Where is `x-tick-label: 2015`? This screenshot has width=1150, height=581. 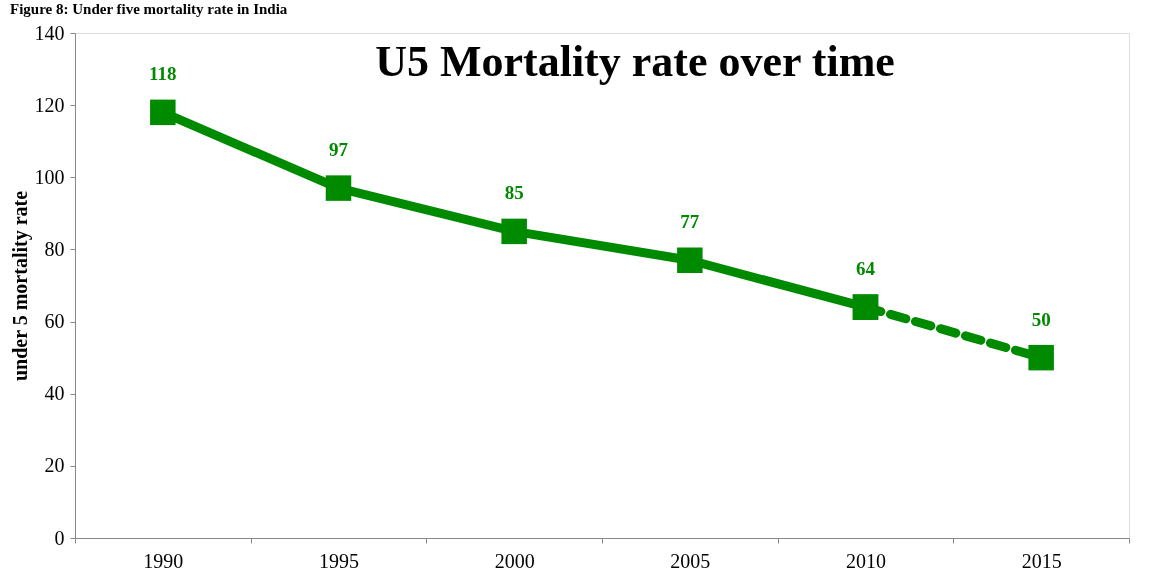 x-tick-label: 2015 is located at coordinates (1041, 560).